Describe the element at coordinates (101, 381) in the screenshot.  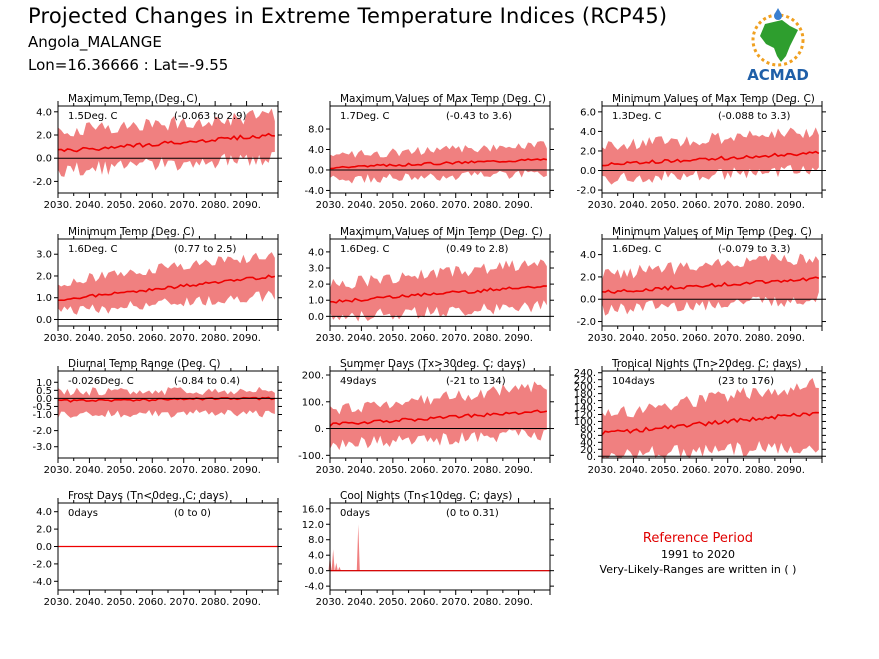
I see `median-change-label: -0.026Deg. C` at that location.